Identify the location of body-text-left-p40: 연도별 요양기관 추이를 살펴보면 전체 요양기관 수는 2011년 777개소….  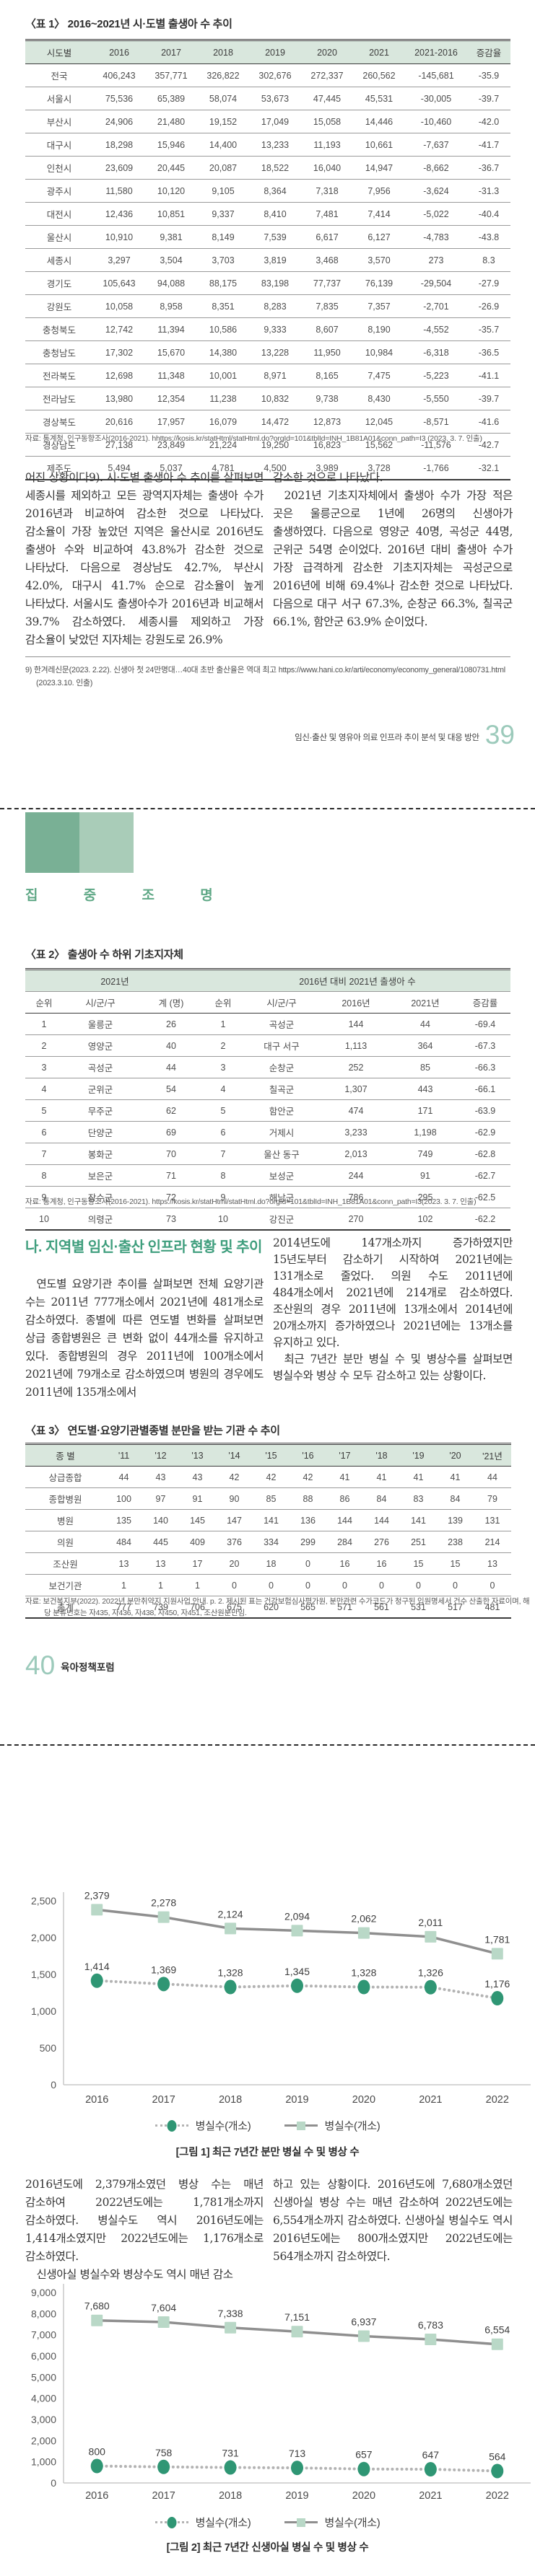
(144, 1338).